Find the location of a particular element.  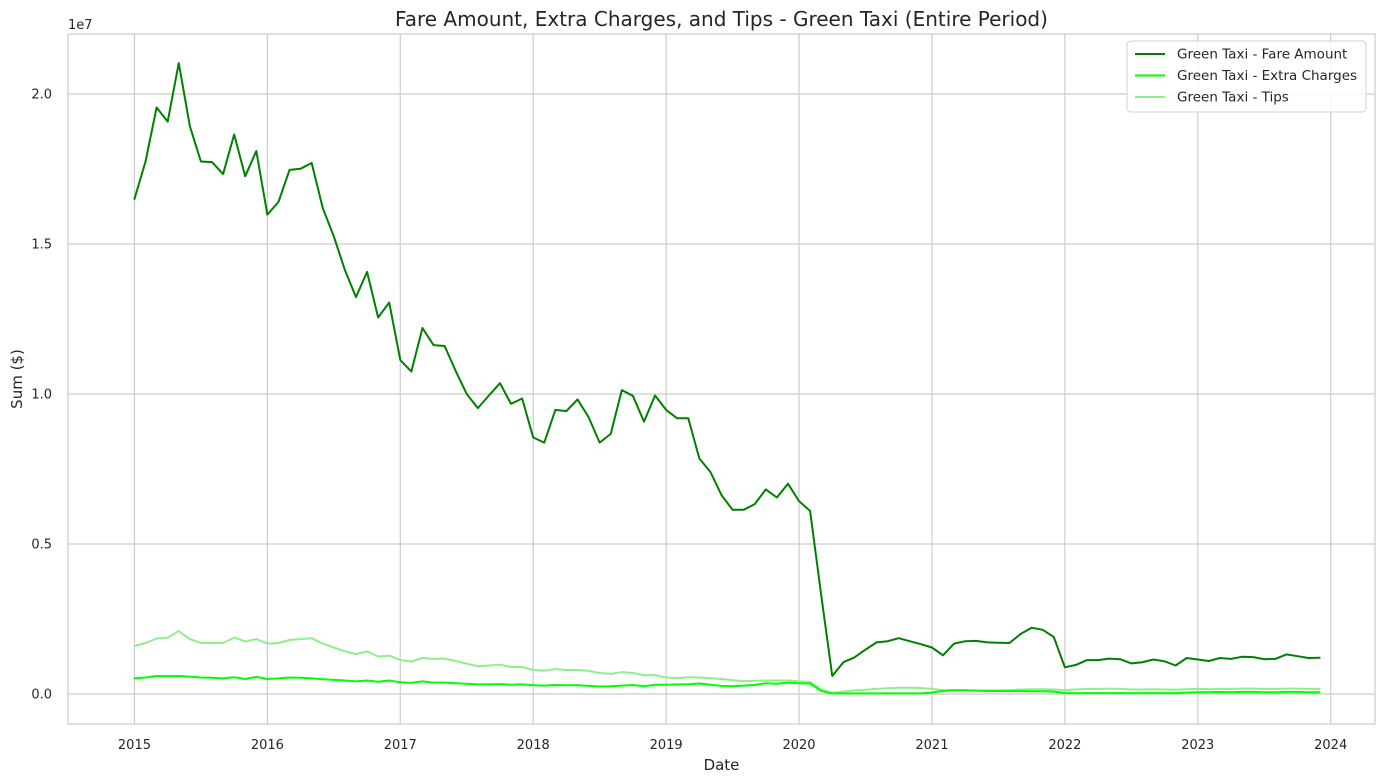

y-axis-label: Sum ($) is located at coordinates (17, 379).